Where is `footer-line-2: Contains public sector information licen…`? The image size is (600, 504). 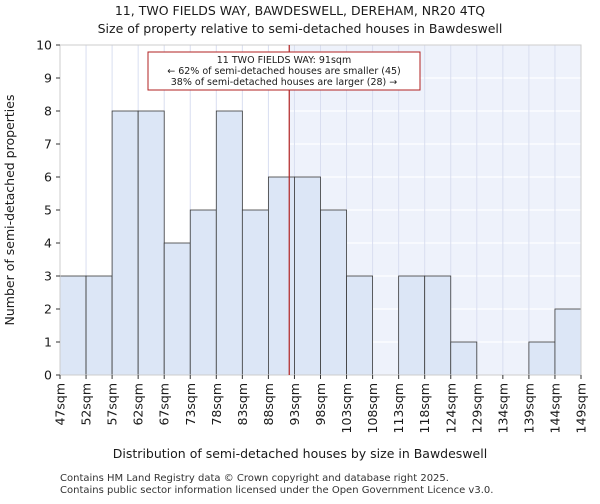 footer-line-2: Contains public sector information licen… is located at coordinates (276, 490).